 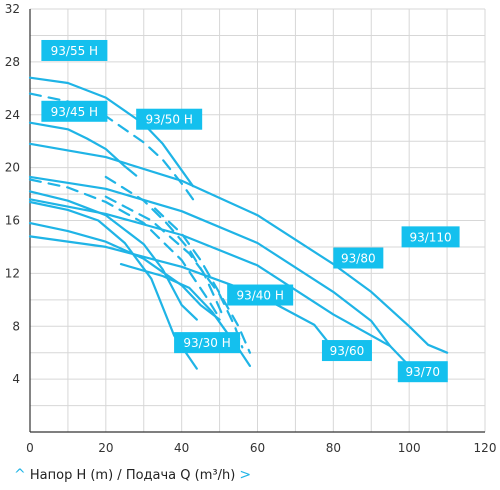 What do you see at coordinates (12, 115) in the screenshot?
I see `y-tick-label: 24` at bounding box center [12, 115].